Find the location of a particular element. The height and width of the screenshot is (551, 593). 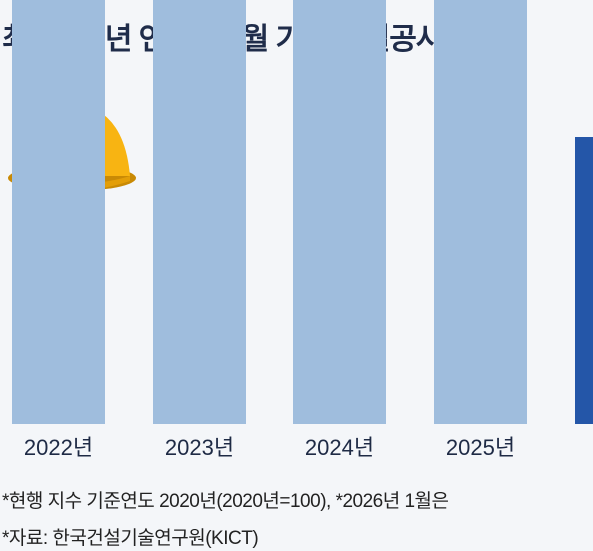

footnote-source: *자료: 한국건설기술연구원(KICT) is located at coordinates (130, 538).